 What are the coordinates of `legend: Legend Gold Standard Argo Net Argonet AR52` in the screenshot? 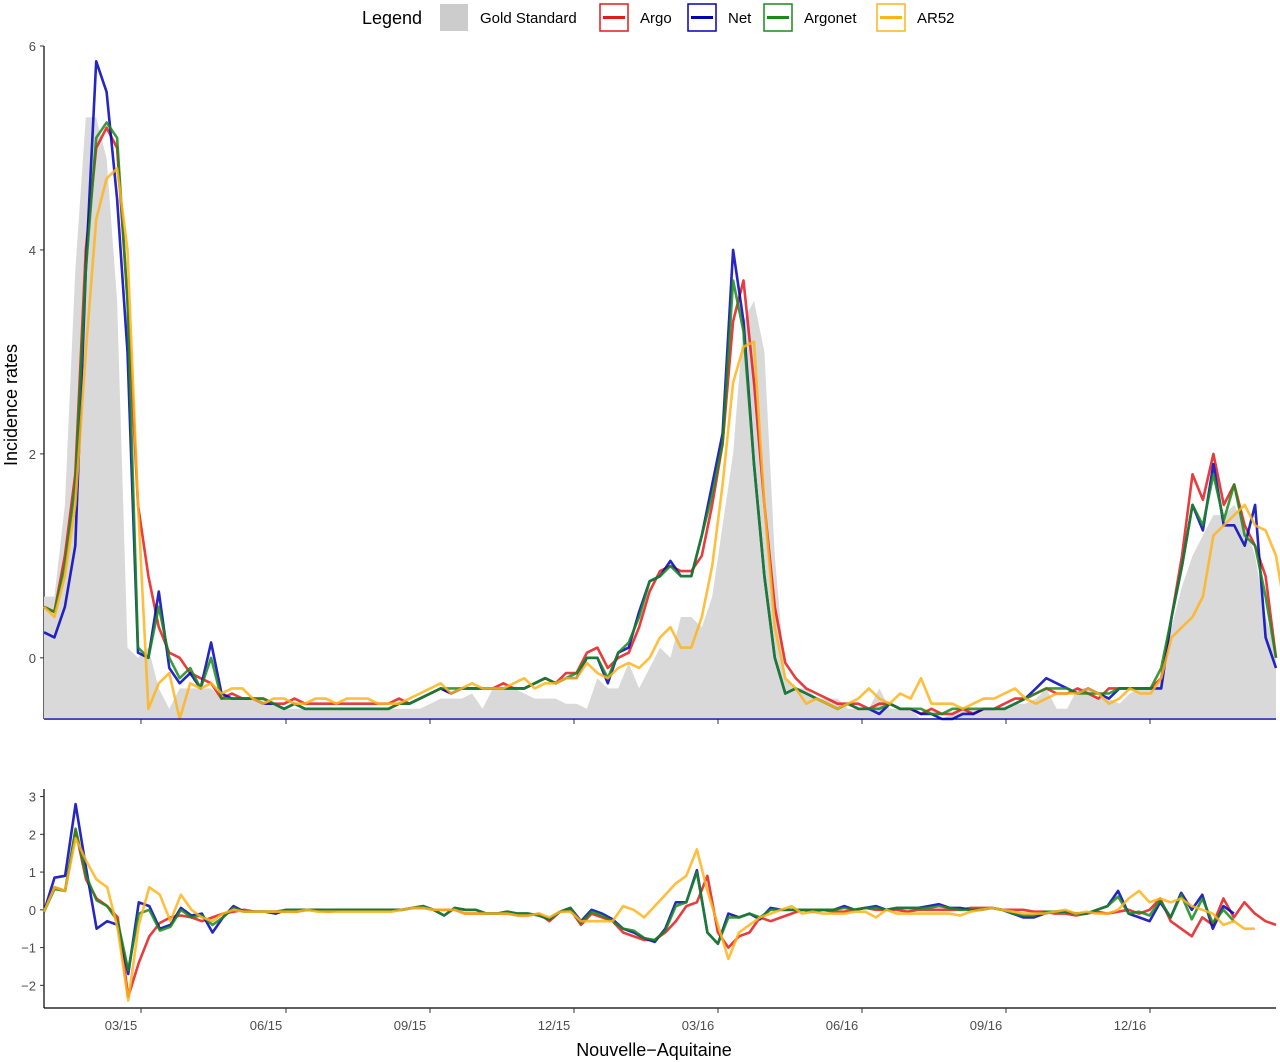 It's located at (658, 17).